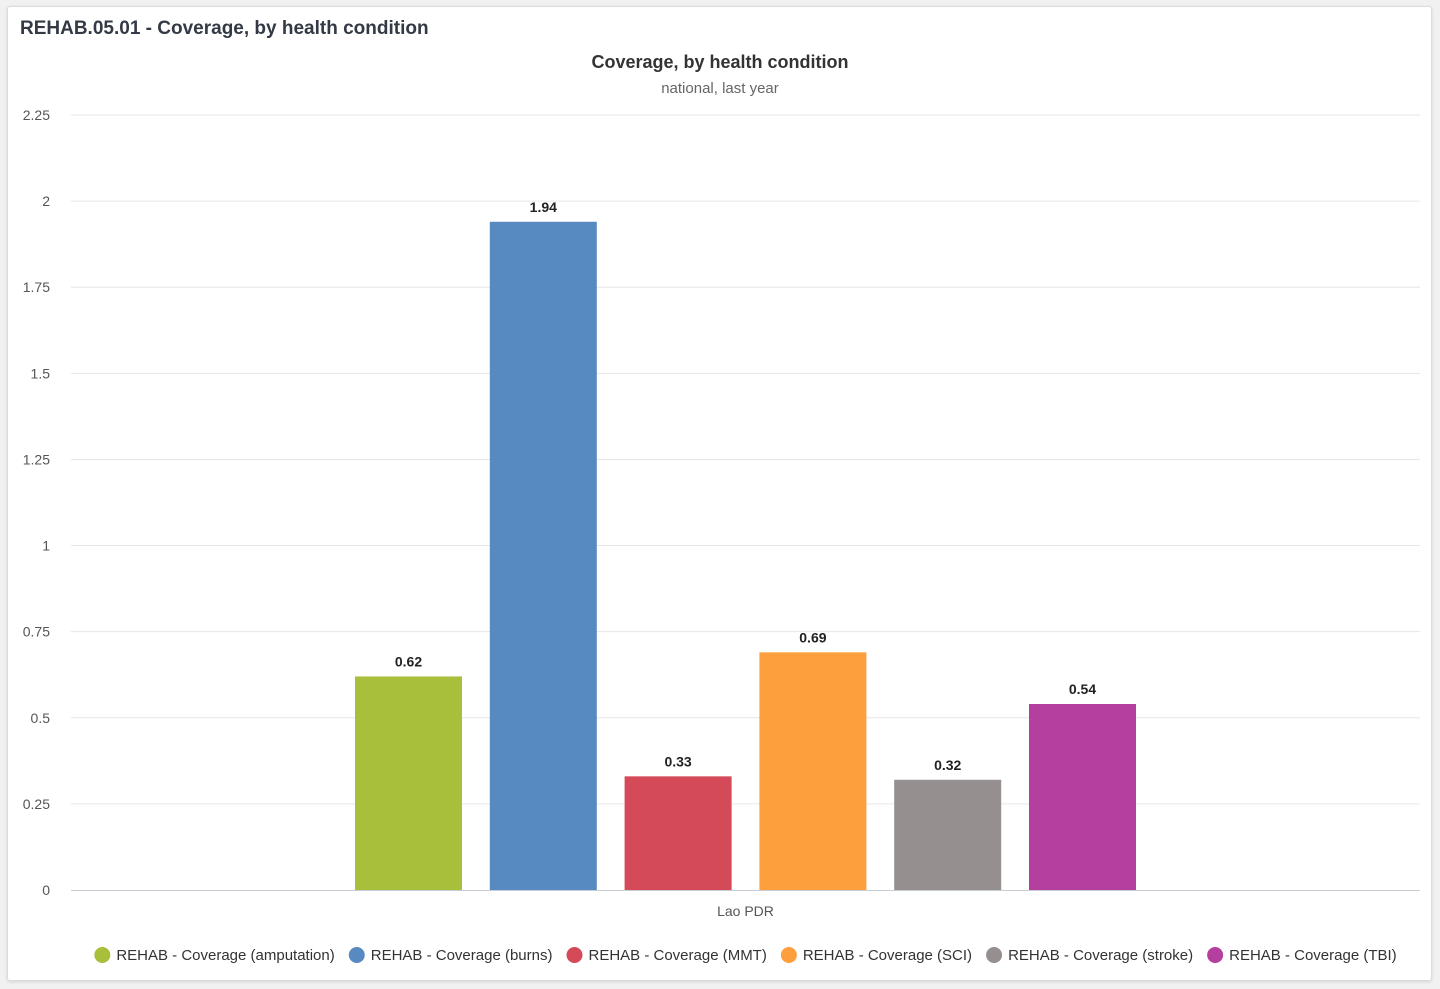  Describe the element at coordinates (41, 718) in the screenshot. I see `y-tick-label: 0.5` at that location.